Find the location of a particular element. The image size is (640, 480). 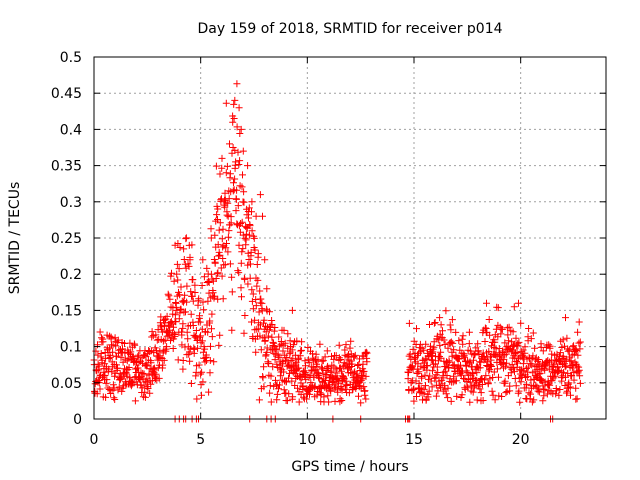

x-tick-label: 10 is located at coordinates (307, 440).